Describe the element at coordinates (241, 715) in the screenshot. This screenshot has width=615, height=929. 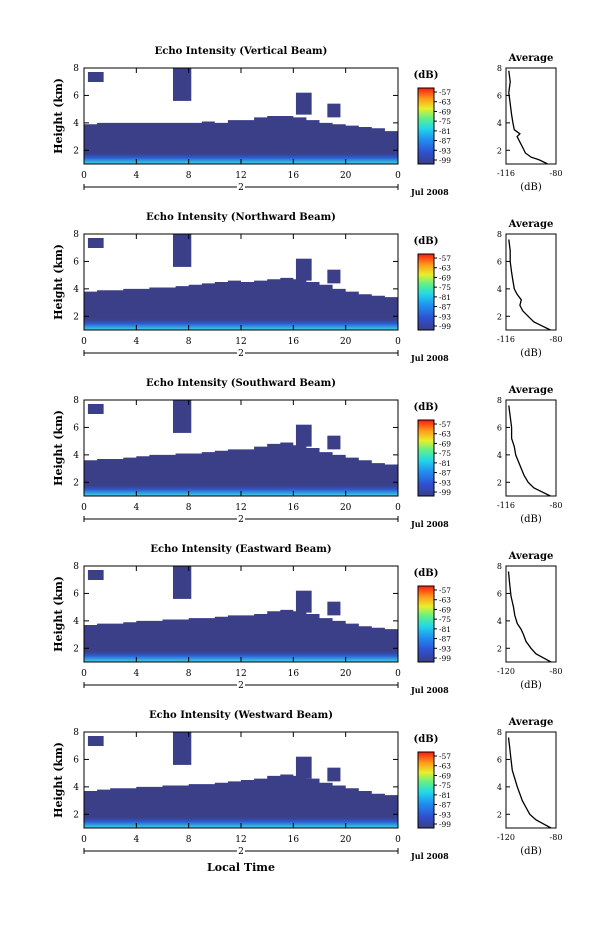
I see `chart-title: Echo Intensity (Westward Beam)` at that location.